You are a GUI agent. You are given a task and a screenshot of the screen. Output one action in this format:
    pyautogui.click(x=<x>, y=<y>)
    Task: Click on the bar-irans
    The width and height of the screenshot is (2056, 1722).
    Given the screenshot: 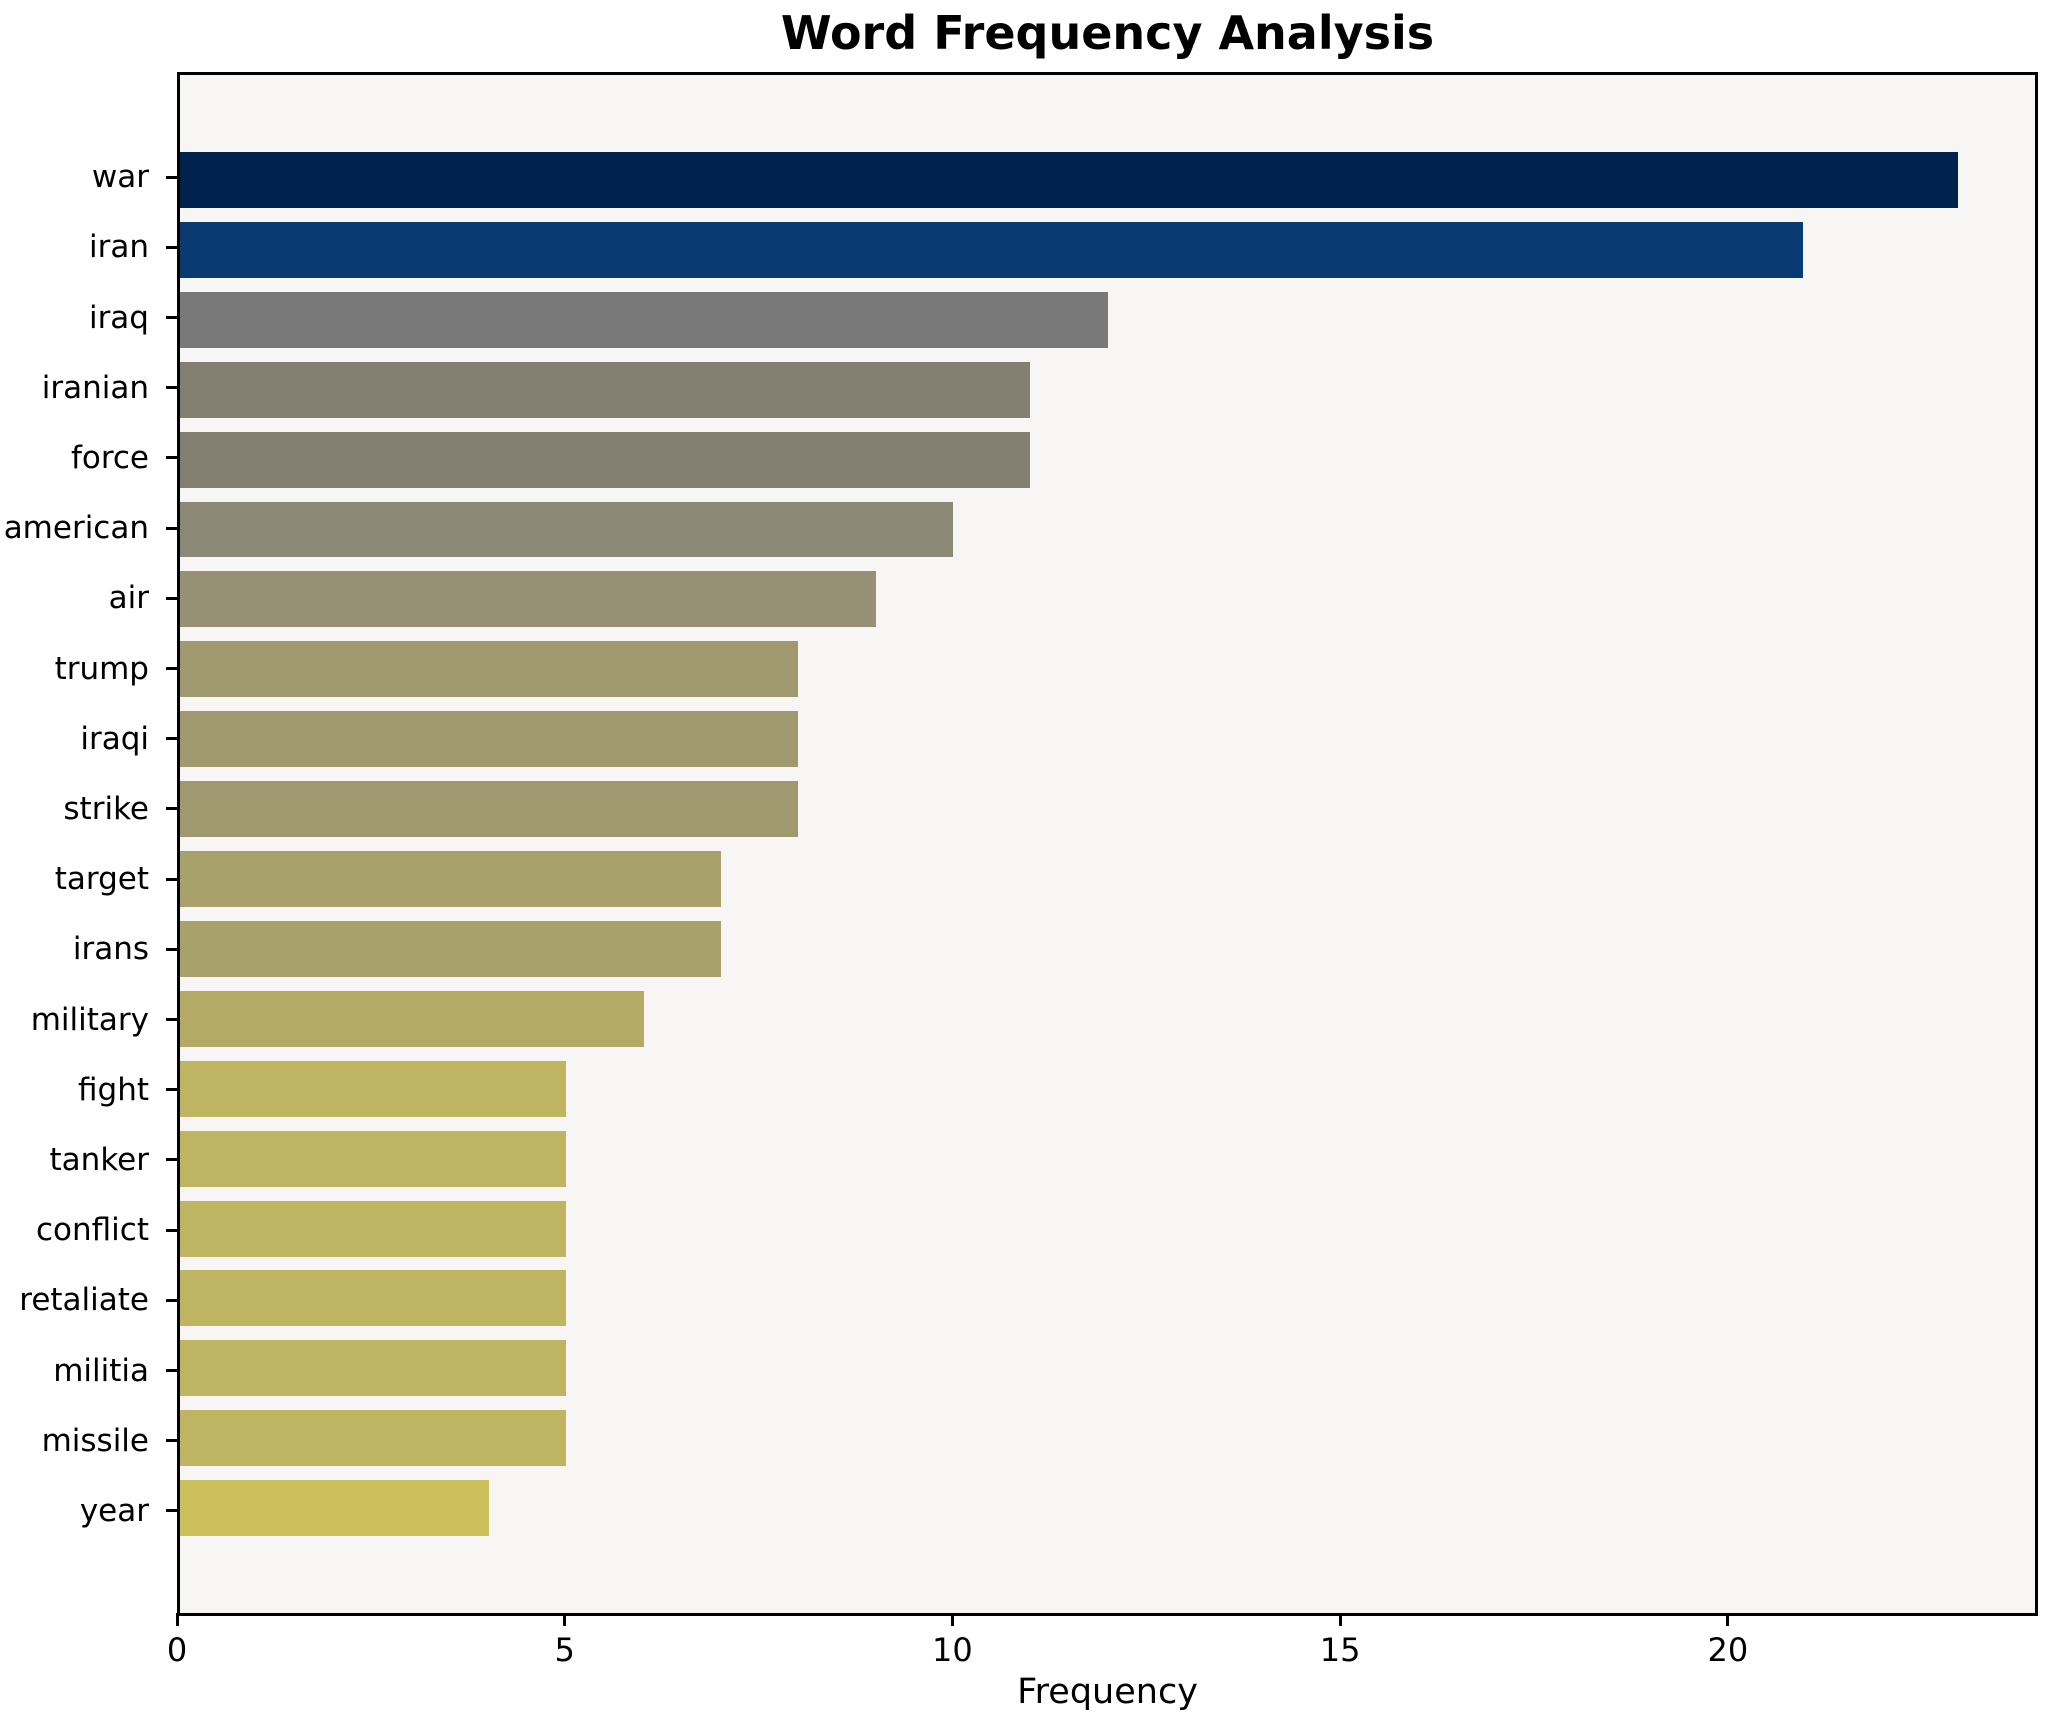 What is the action you would take?
    pyautogui.click(x=451, y=948)
    